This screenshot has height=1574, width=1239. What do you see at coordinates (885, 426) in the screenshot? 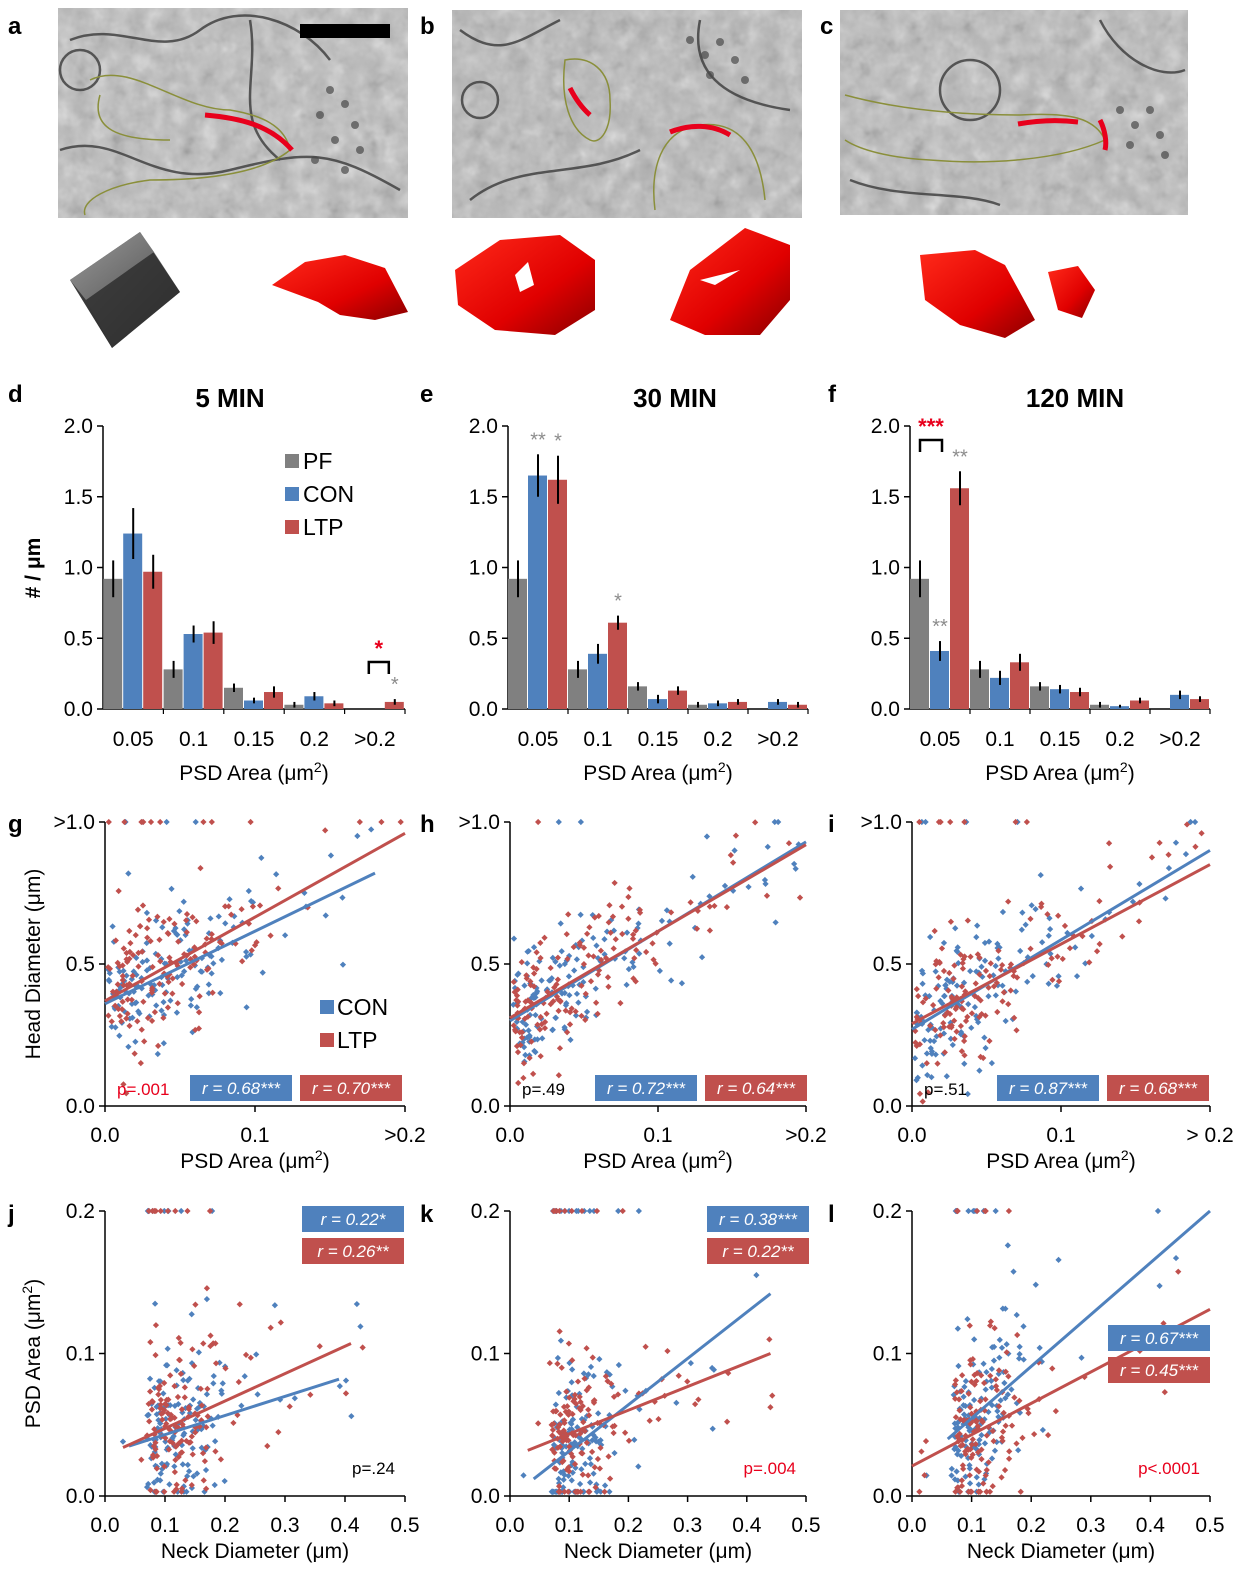
I see `y-tick-label: 2.0` at bounding box center [885, 426].